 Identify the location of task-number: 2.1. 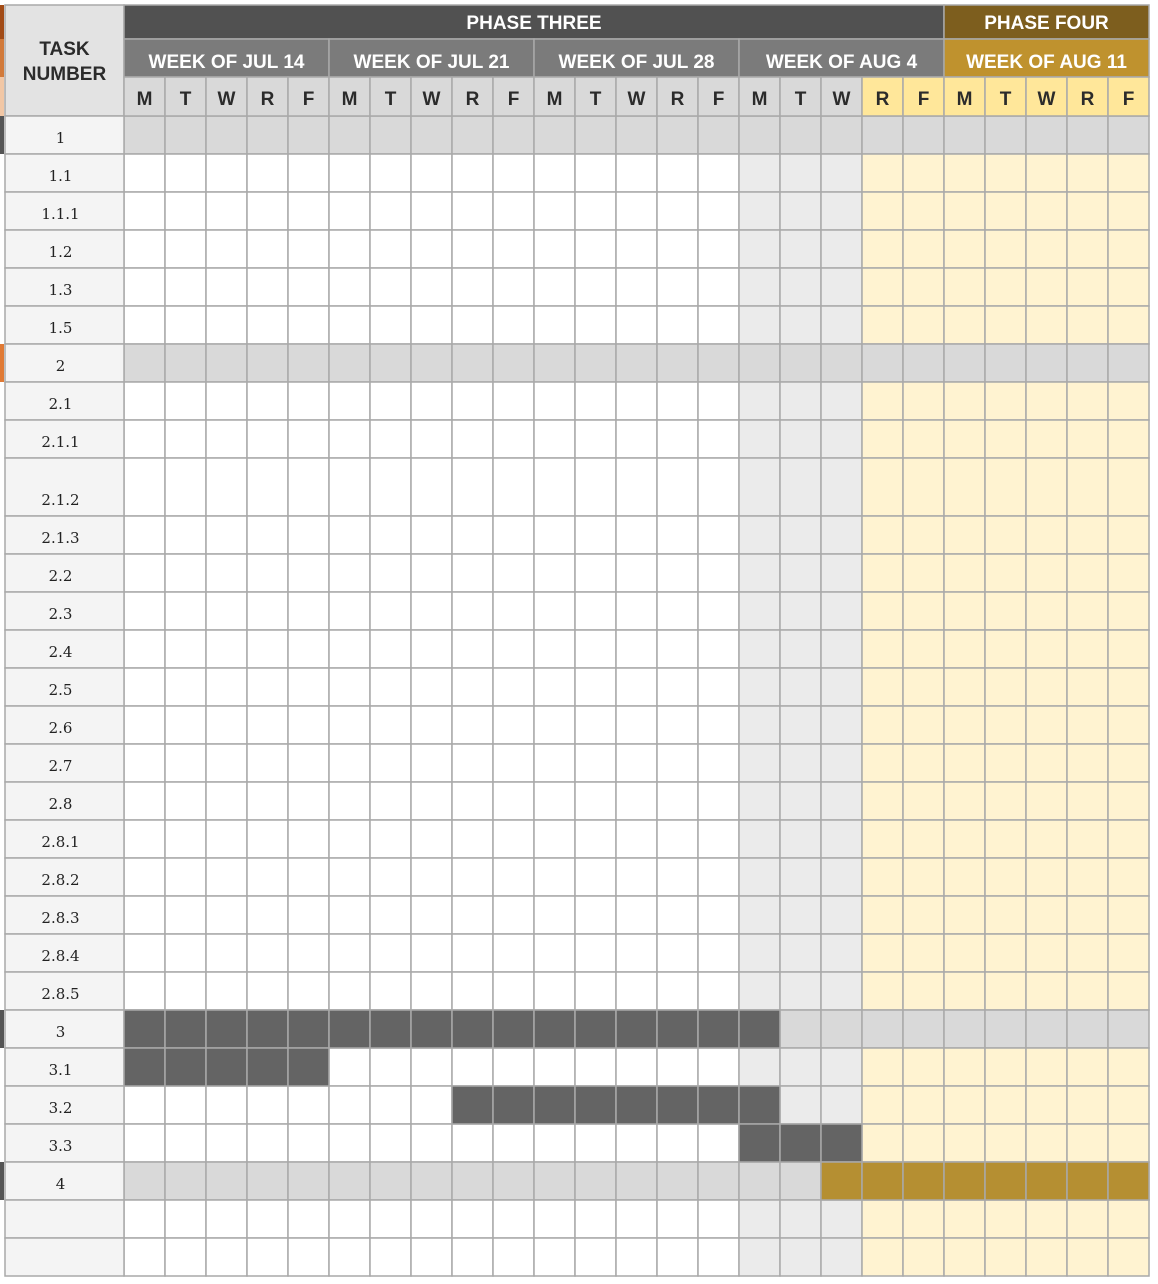
(61, 404).